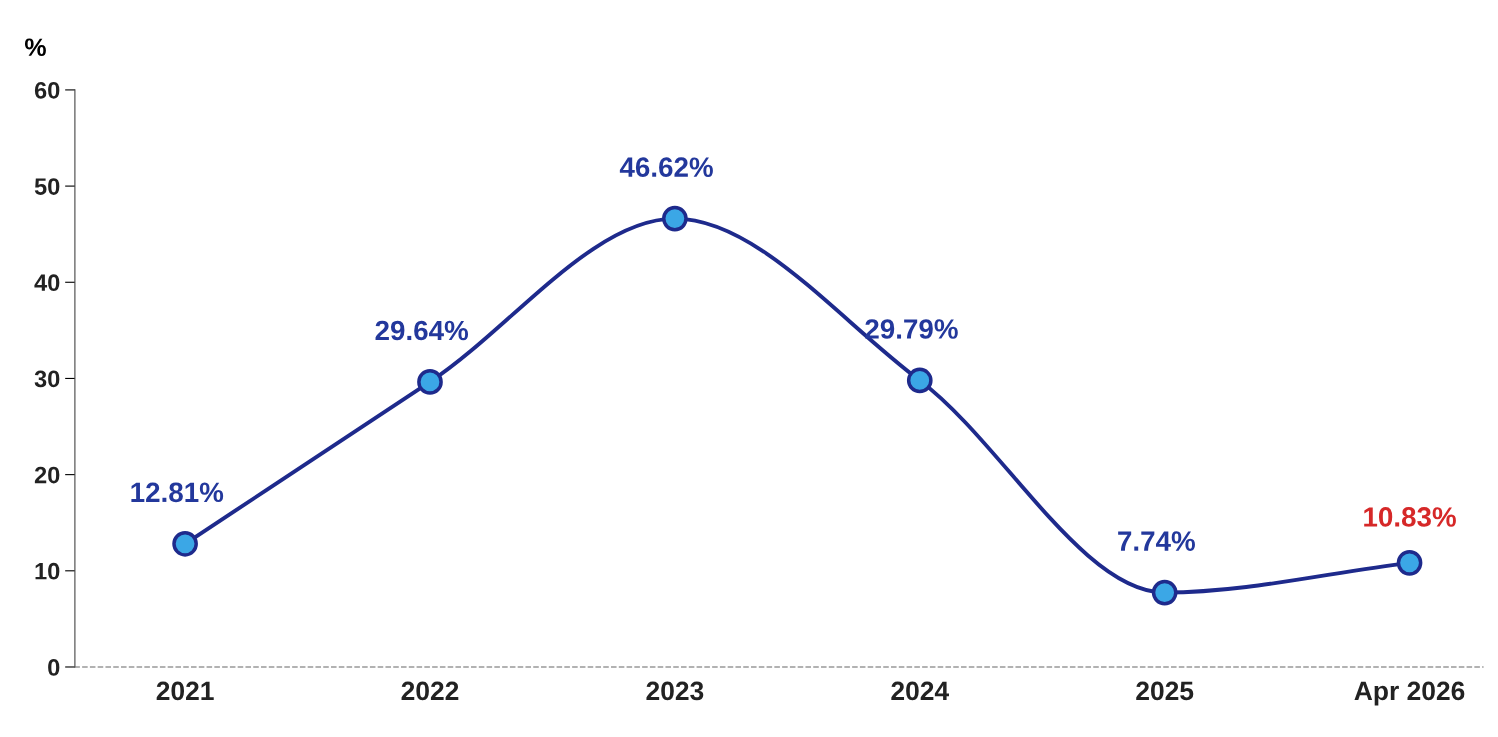 The image size is (1498, 737). Describe the element at coordinates (675, 691) in the screenshot. I see `x-tick-label: 2023` at that location.